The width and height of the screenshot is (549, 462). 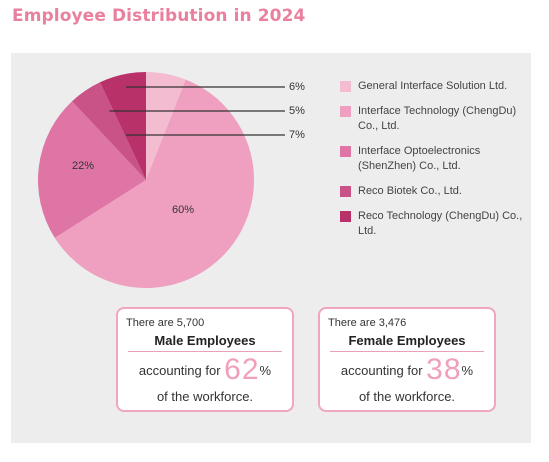 I want to click on female-heading: Female Employees, so click(x=407, y=342).